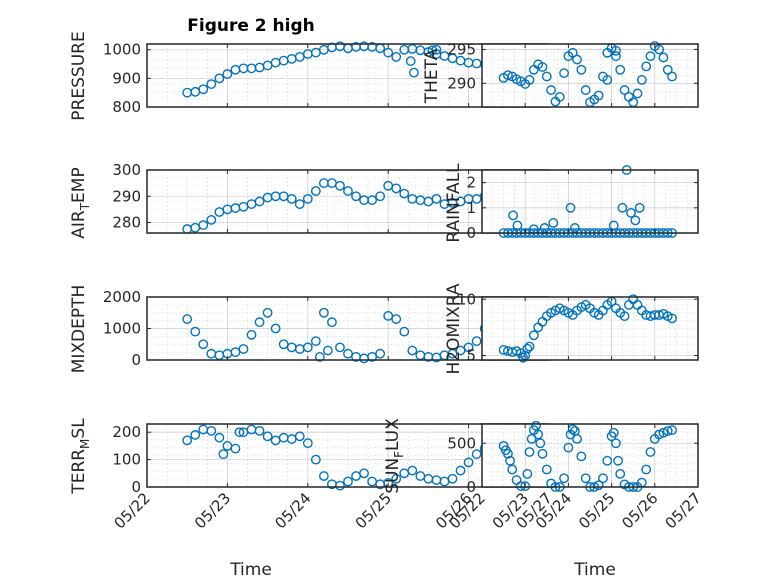 This screenshot has height=583, width=778. What do you see at coordinates (251, 26) in the screenshot?
I see `figure-title: Figure 2 high` at bounding box center [251, 26].